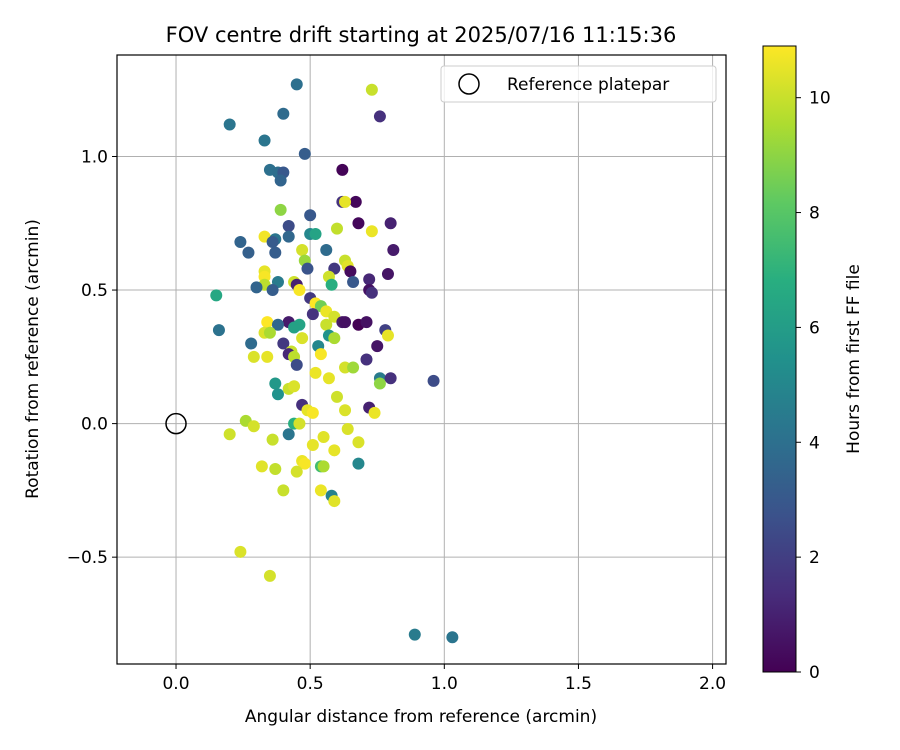 The image size is (900, 750). What do you see at coordinates (87, 558) in the screenshot?
I see `y-tick-label: −0.5` at bounding box center [87, 558].